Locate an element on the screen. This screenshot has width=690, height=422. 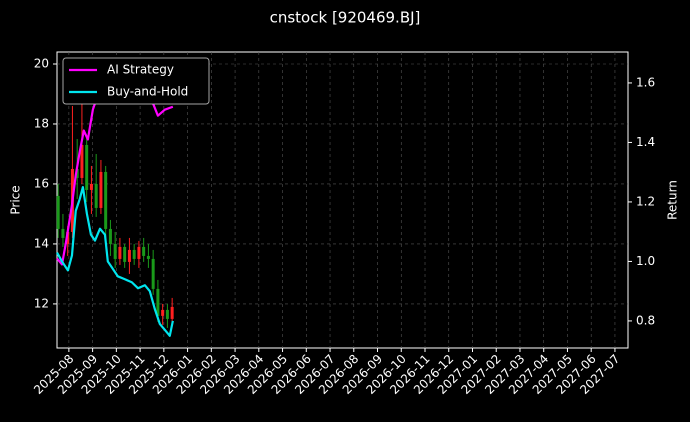
y-tick-label: 12 is located at coordinates (41, 303).